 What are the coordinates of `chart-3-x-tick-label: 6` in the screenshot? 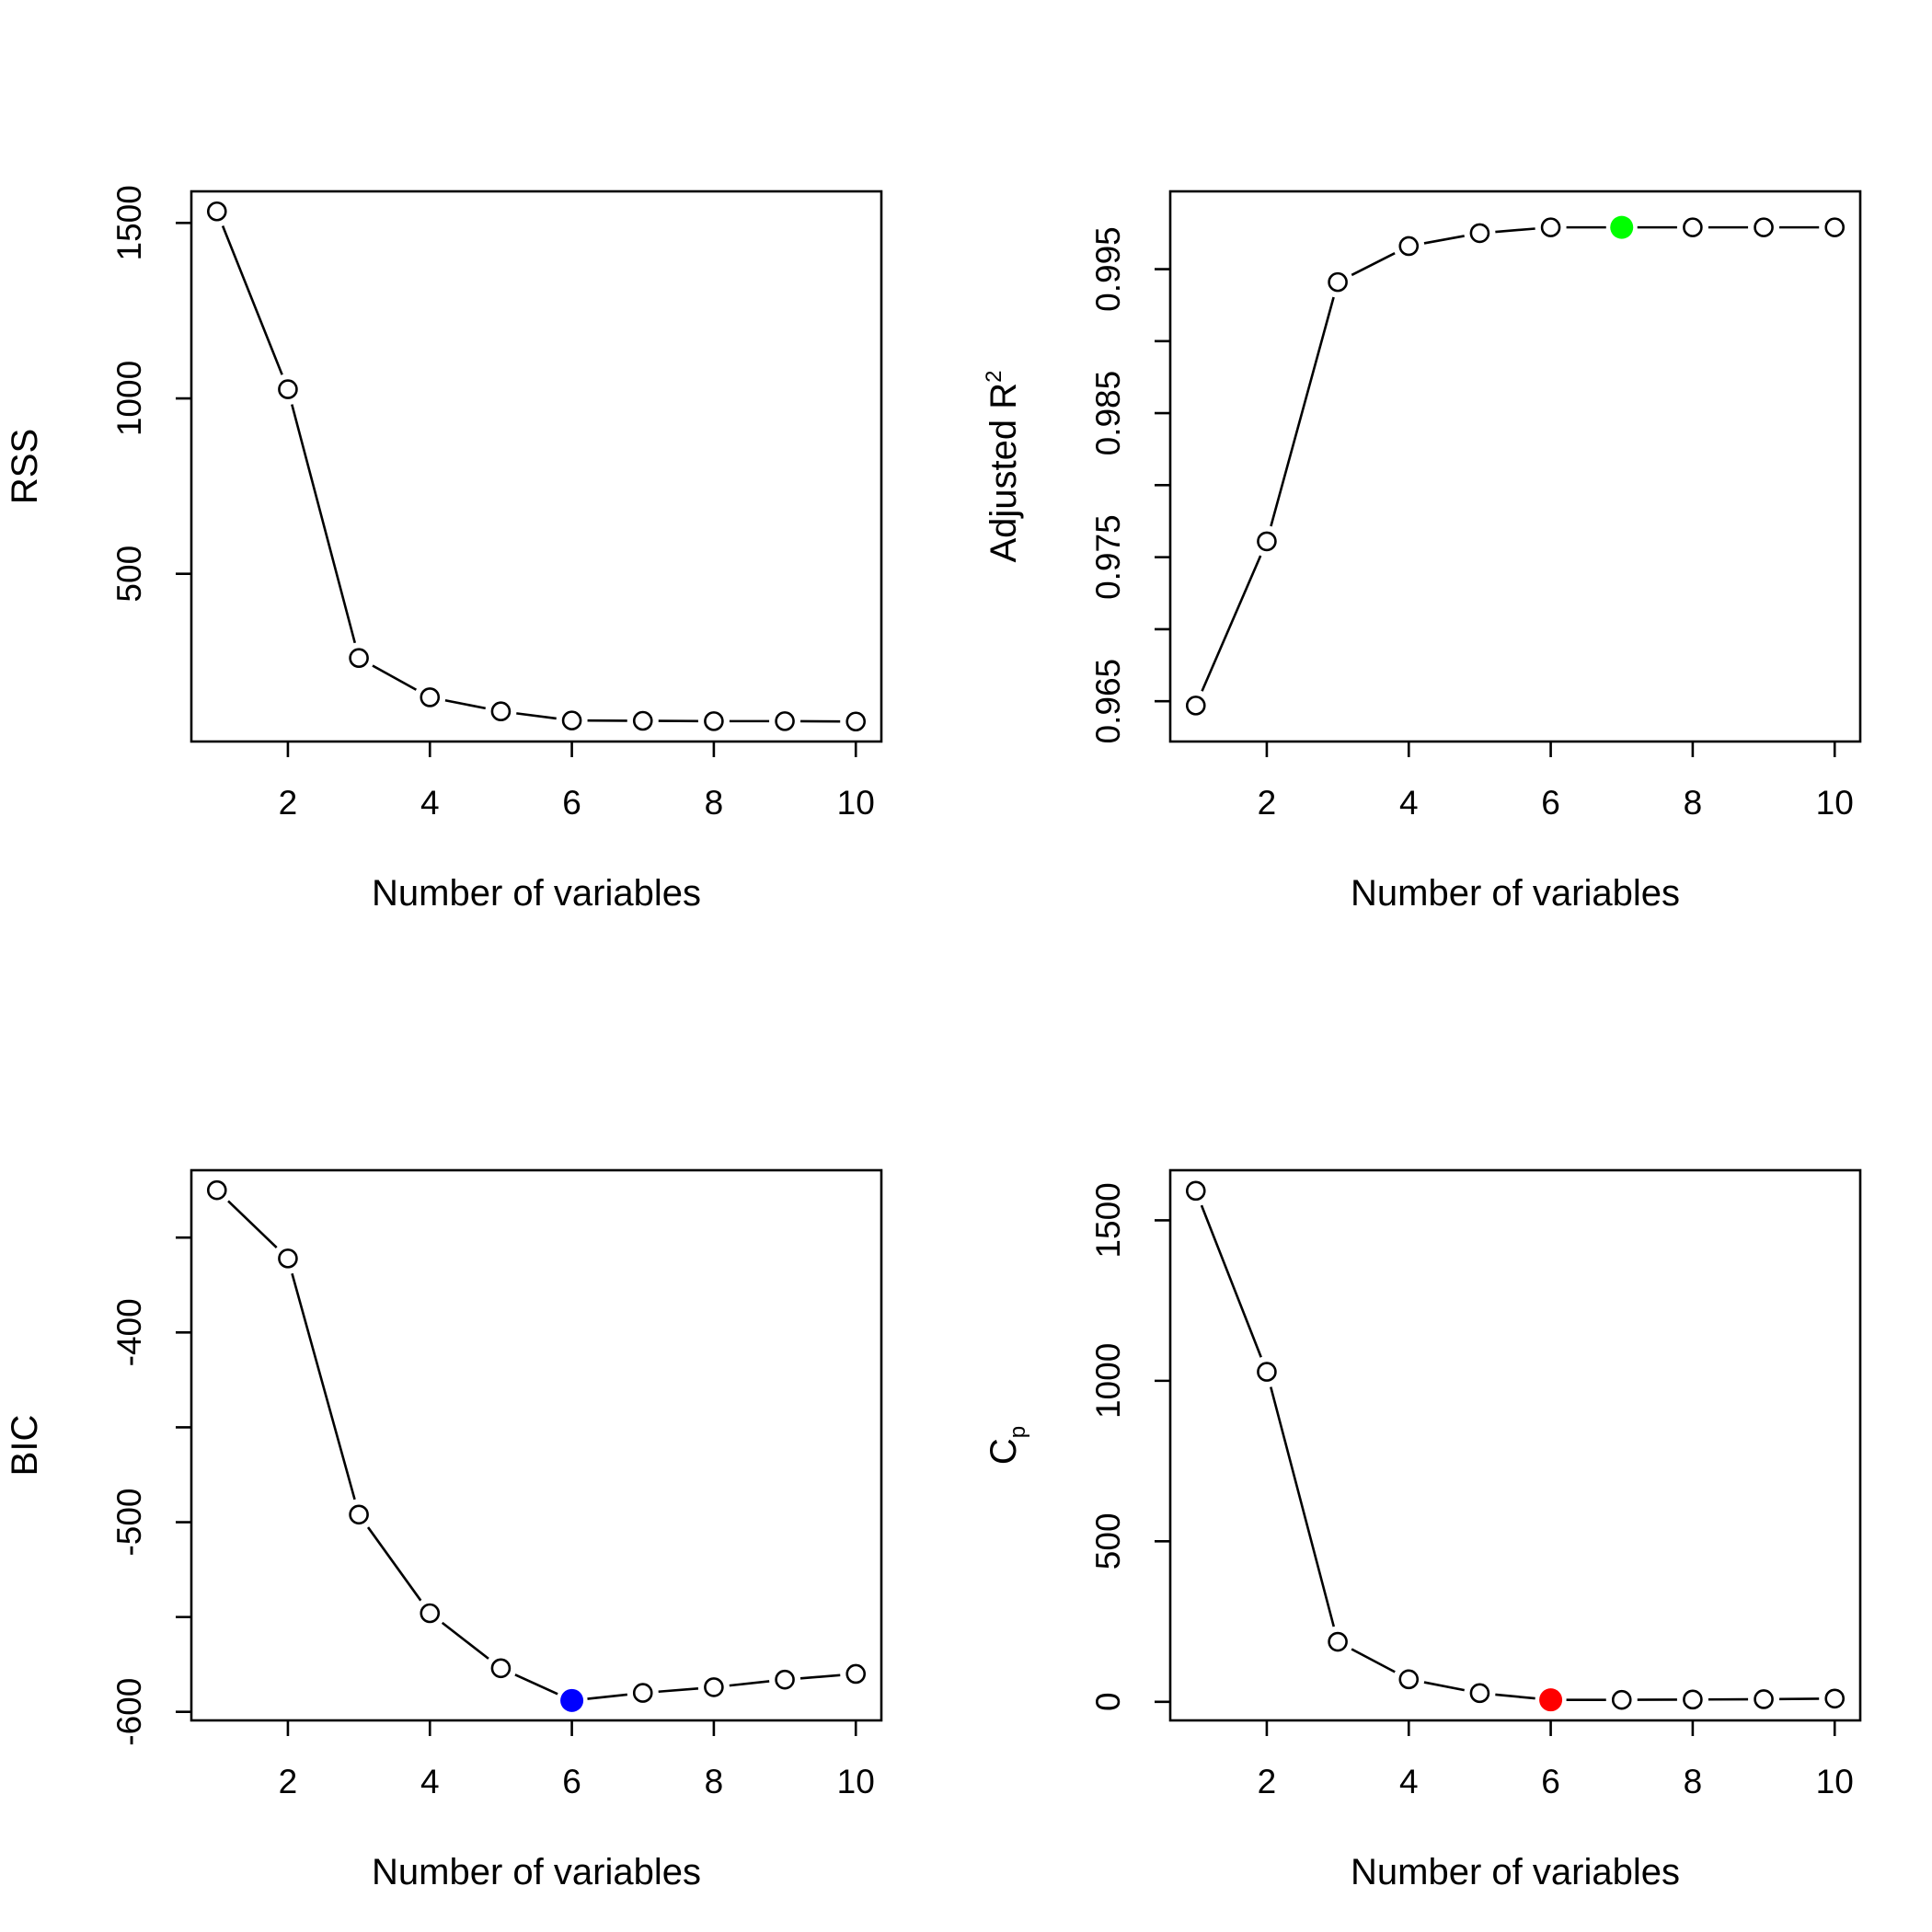 It's located at (571, 1781).